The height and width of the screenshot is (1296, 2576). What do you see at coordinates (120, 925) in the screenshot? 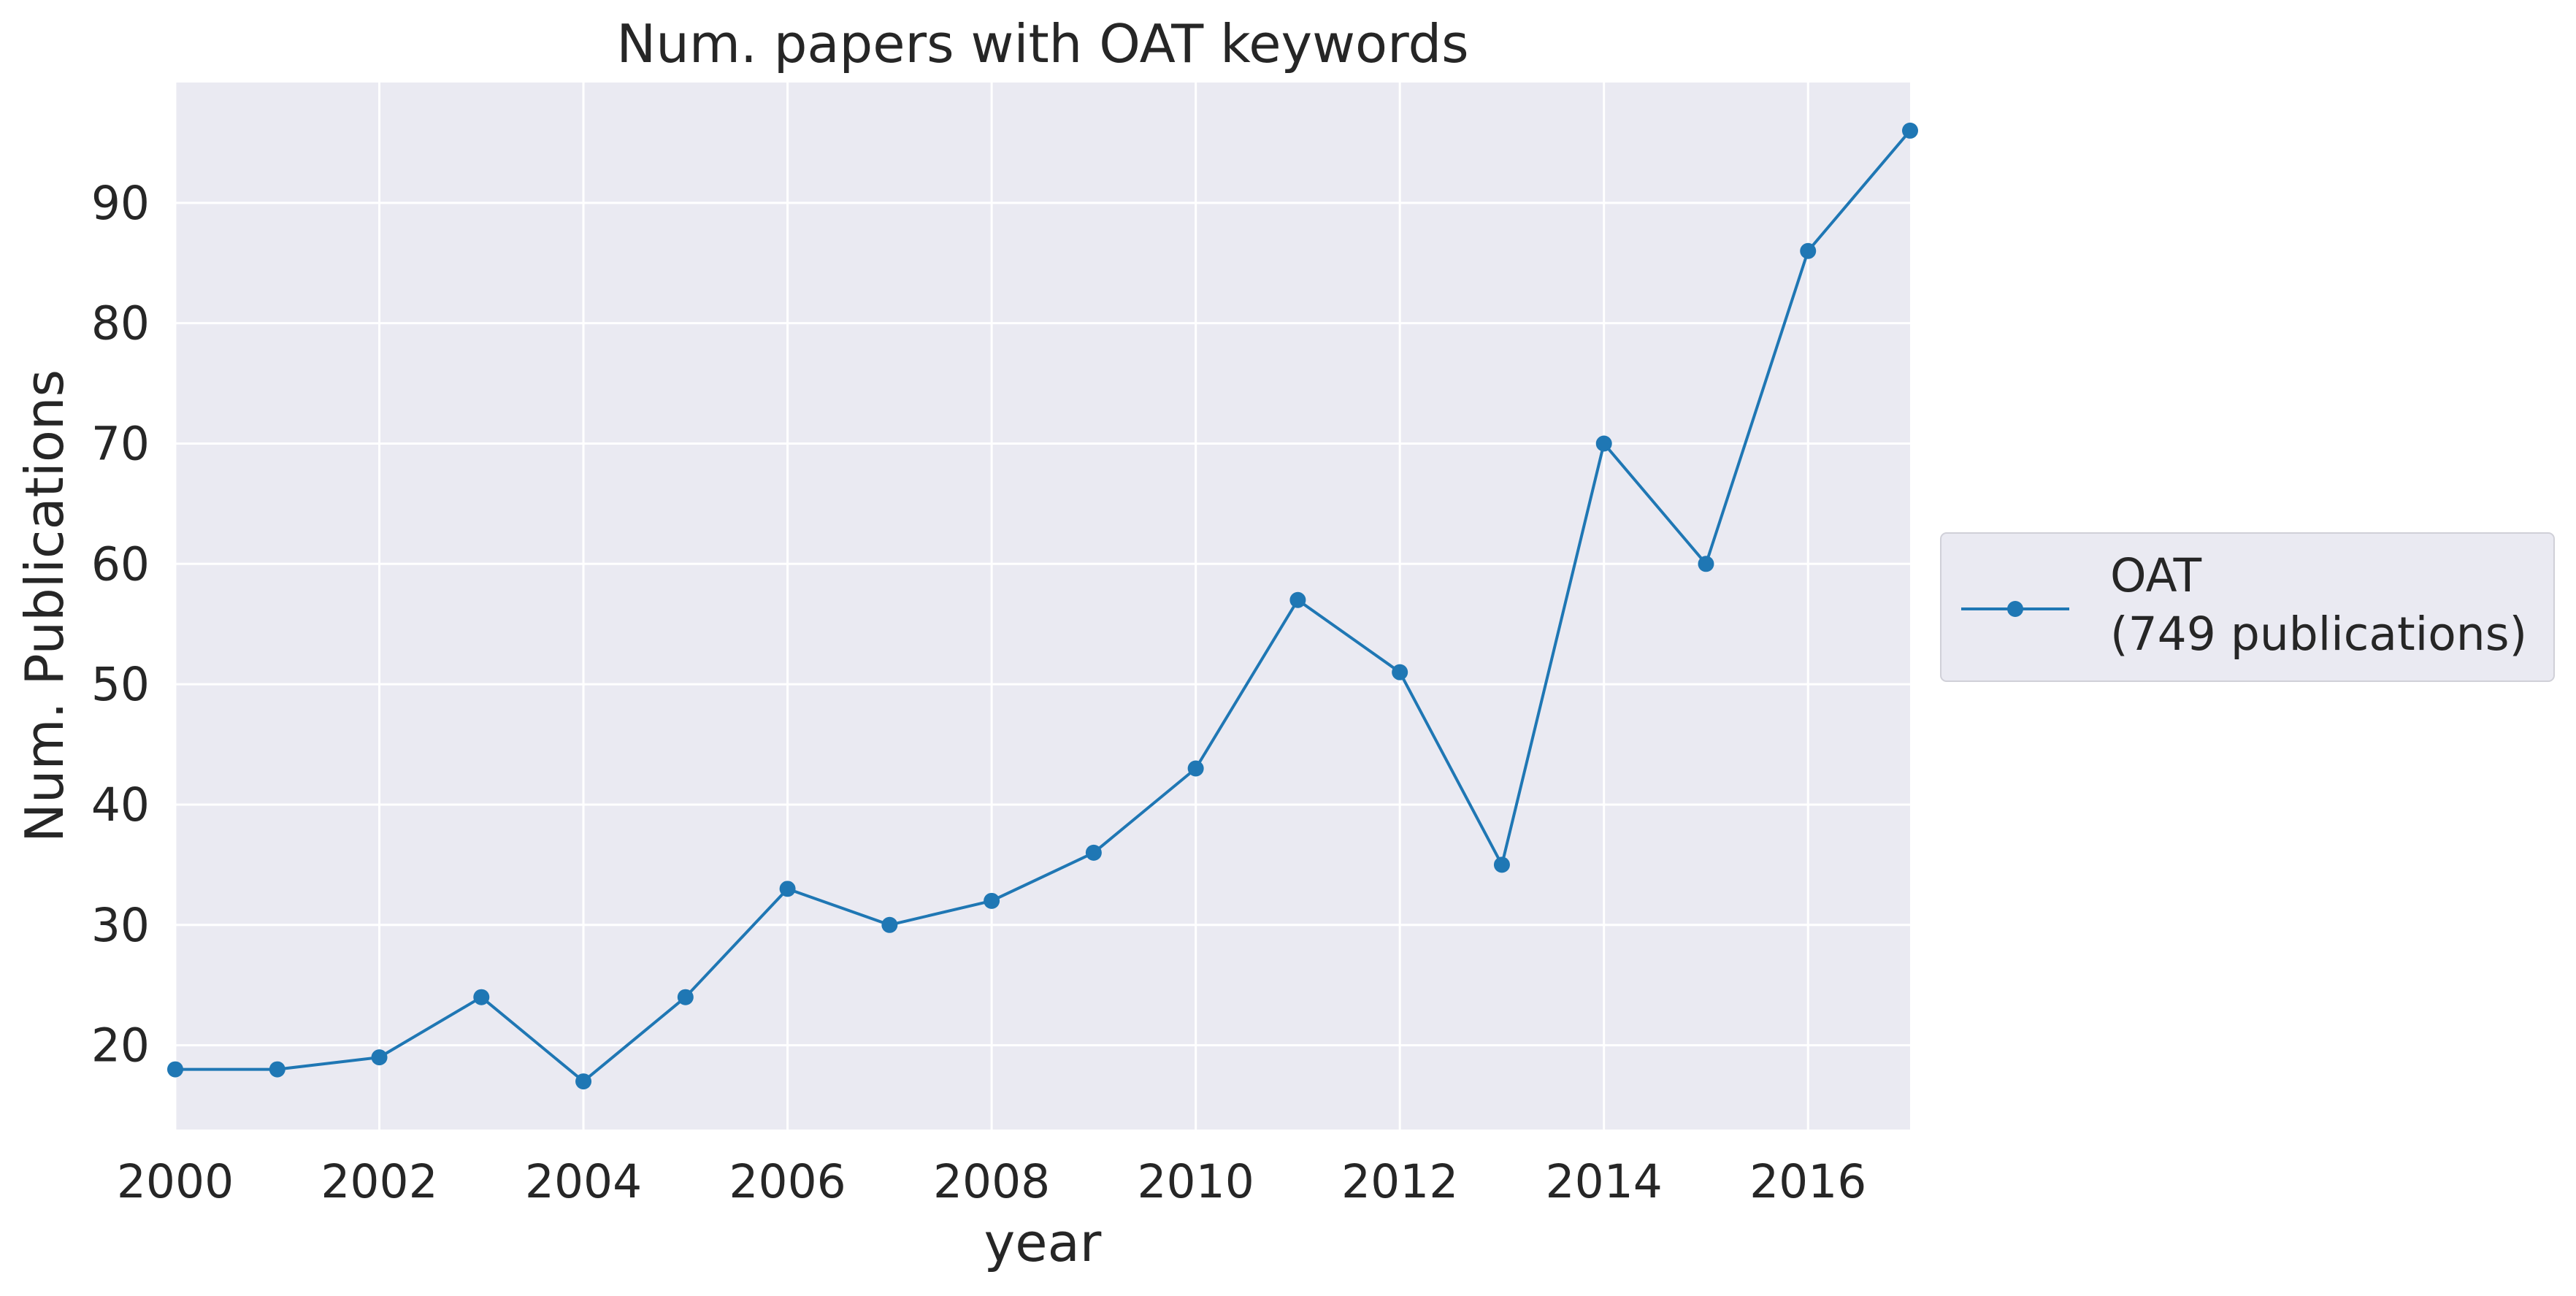
I see `y-tick-label: 30` at bounding box center [120, 925].